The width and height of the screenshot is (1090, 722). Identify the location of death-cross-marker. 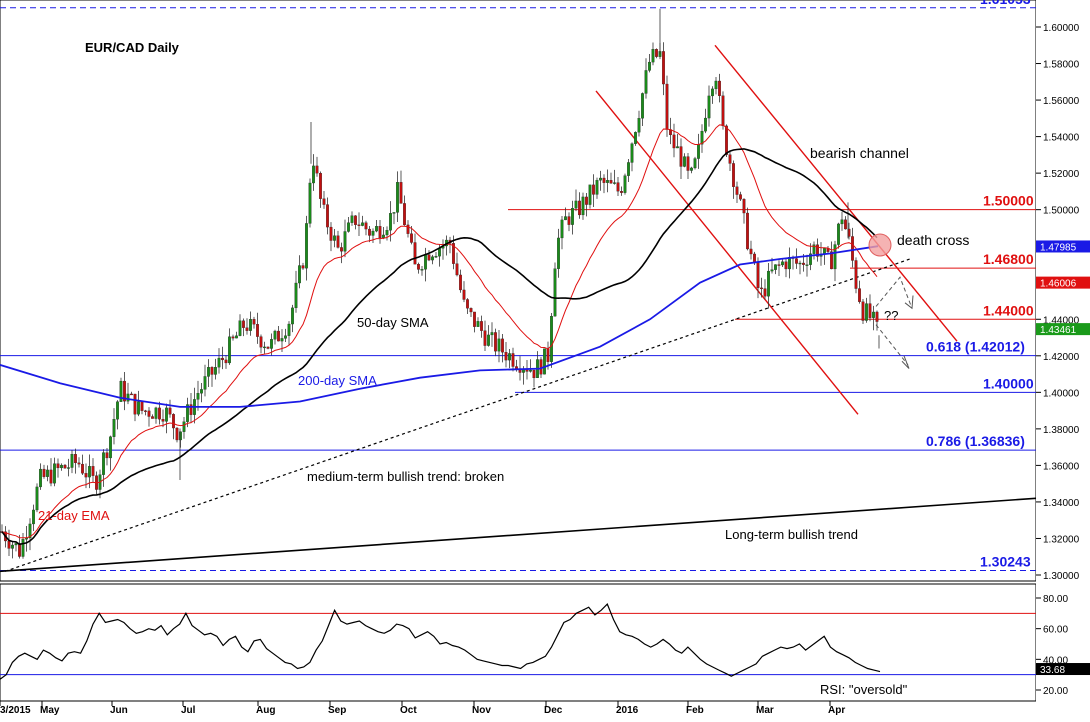
(880, 245).